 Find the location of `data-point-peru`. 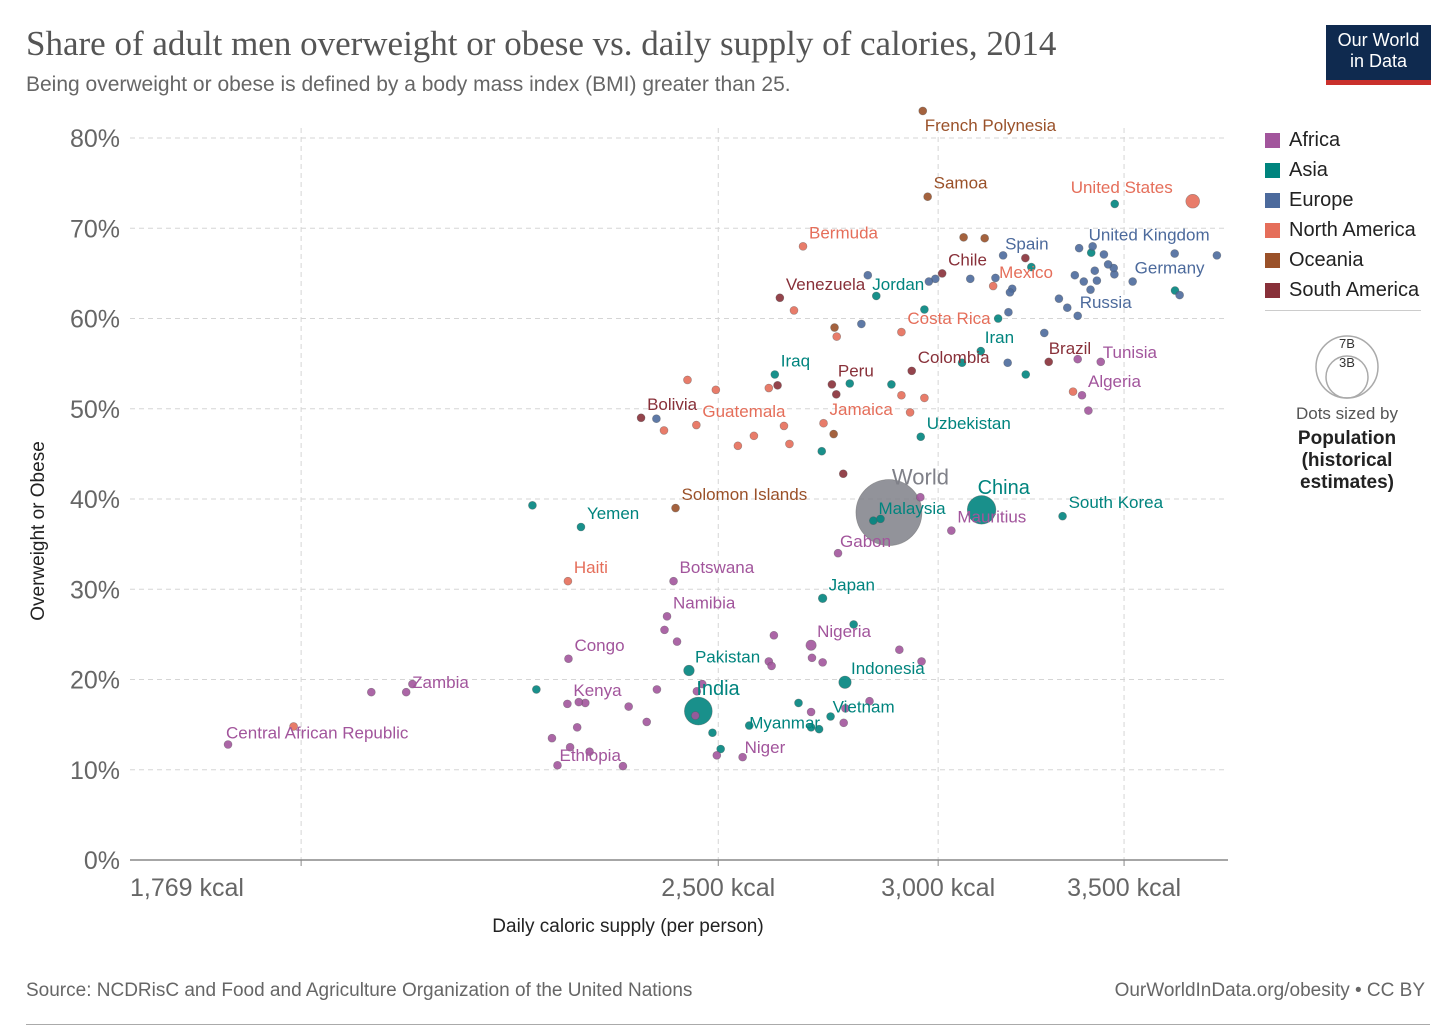

data-point-peru is located at coordinates (832, 384).